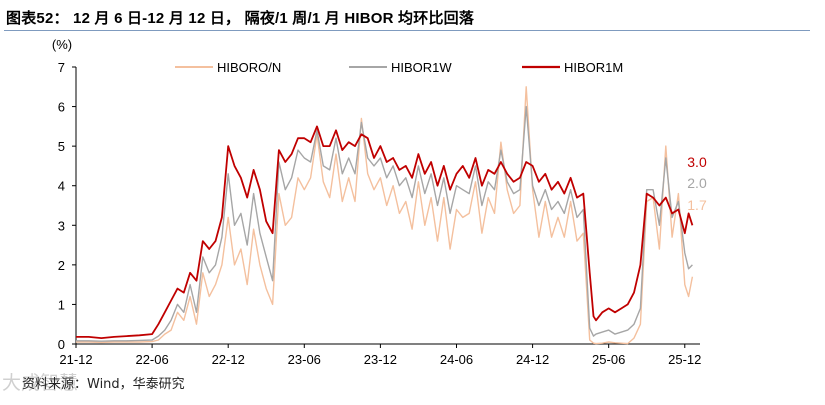  I want to click on y-tick-label: 7, so click(61, 67).